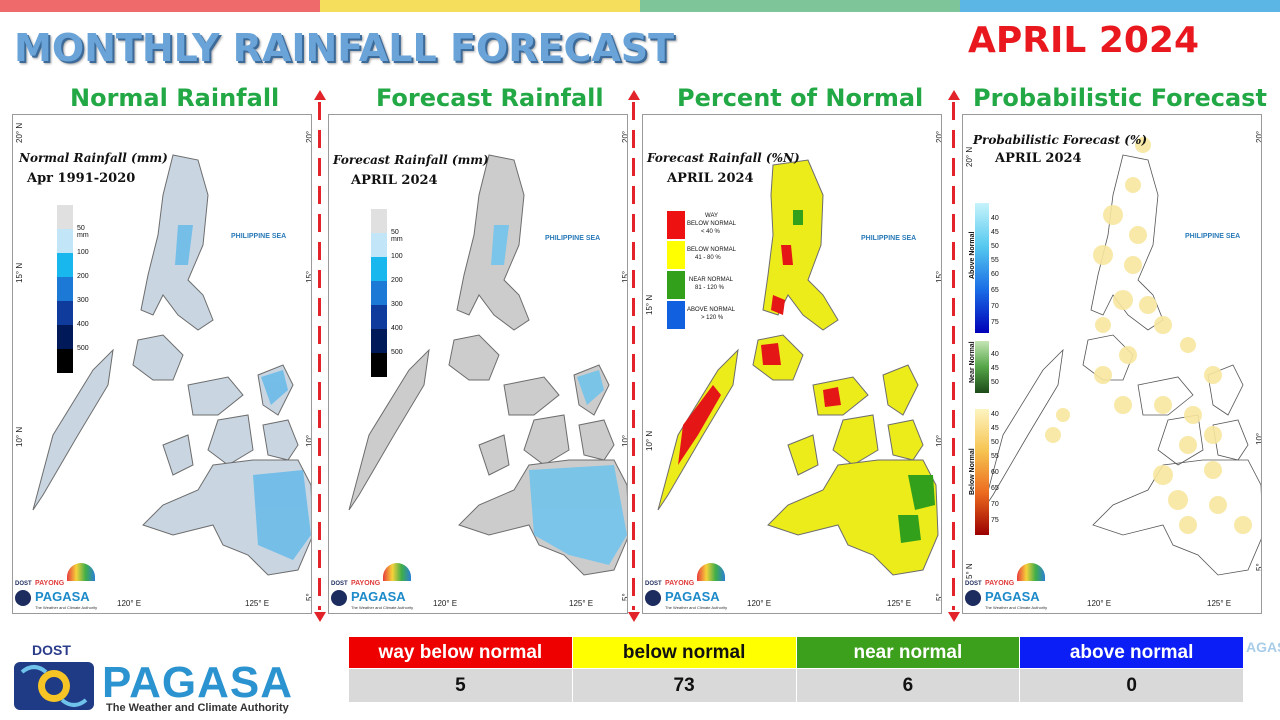 The height and width of the screenshot is (720, 1280). Describe the element at coordinates (1148, 335) in the screenshot. I see `probability-blobs` at that location.